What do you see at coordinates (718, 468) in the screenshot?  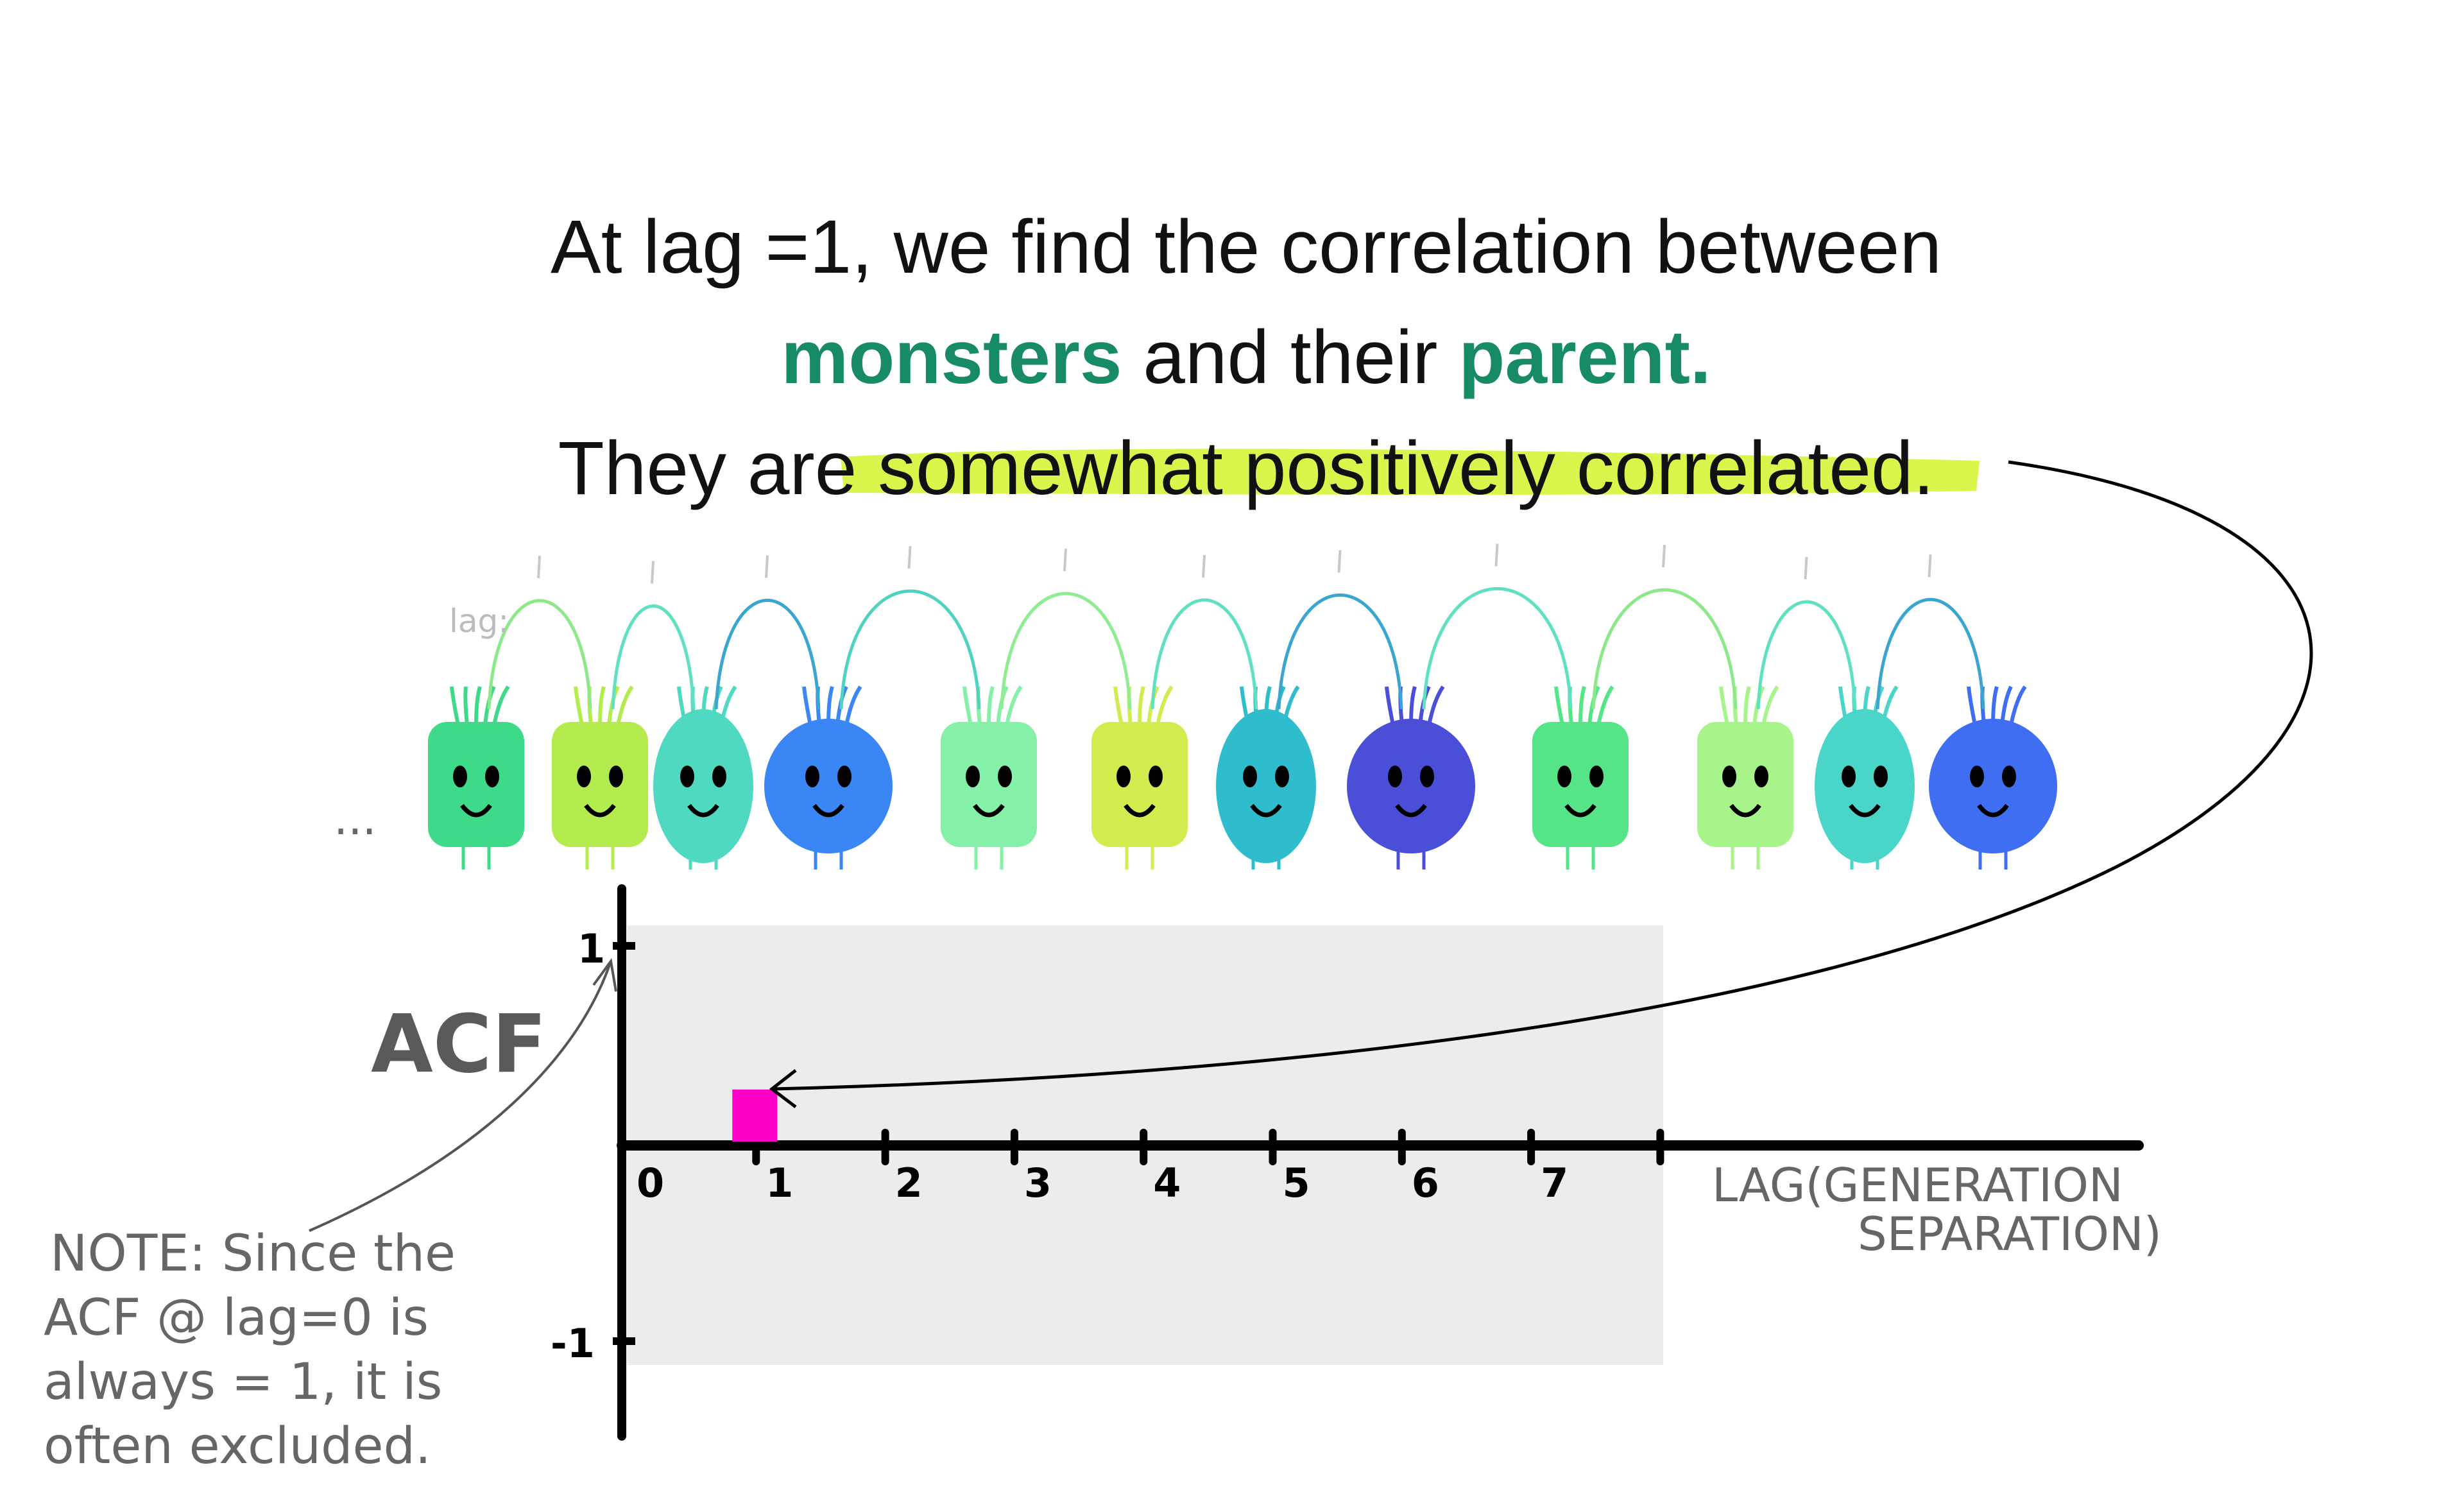 I see `heading-line-3-start: They are` at bounding box center [718, 468].